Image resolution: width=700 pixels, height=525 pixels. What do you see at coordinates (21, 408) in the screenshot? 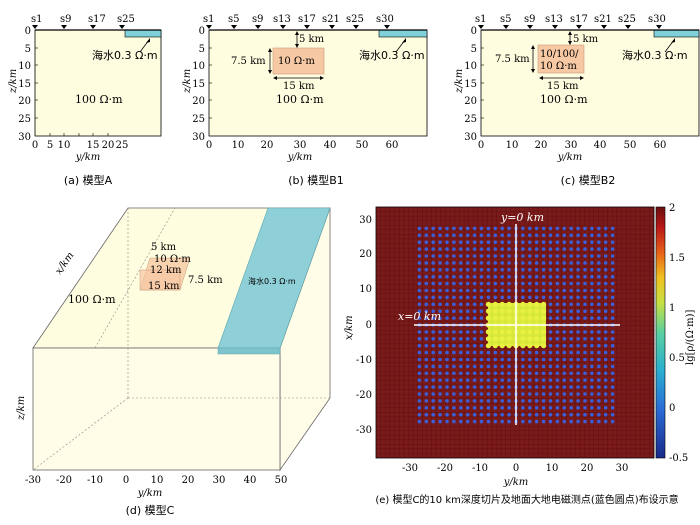
I see `panel-c-zaxis-label: z/km` at bounding box center [21, 408].